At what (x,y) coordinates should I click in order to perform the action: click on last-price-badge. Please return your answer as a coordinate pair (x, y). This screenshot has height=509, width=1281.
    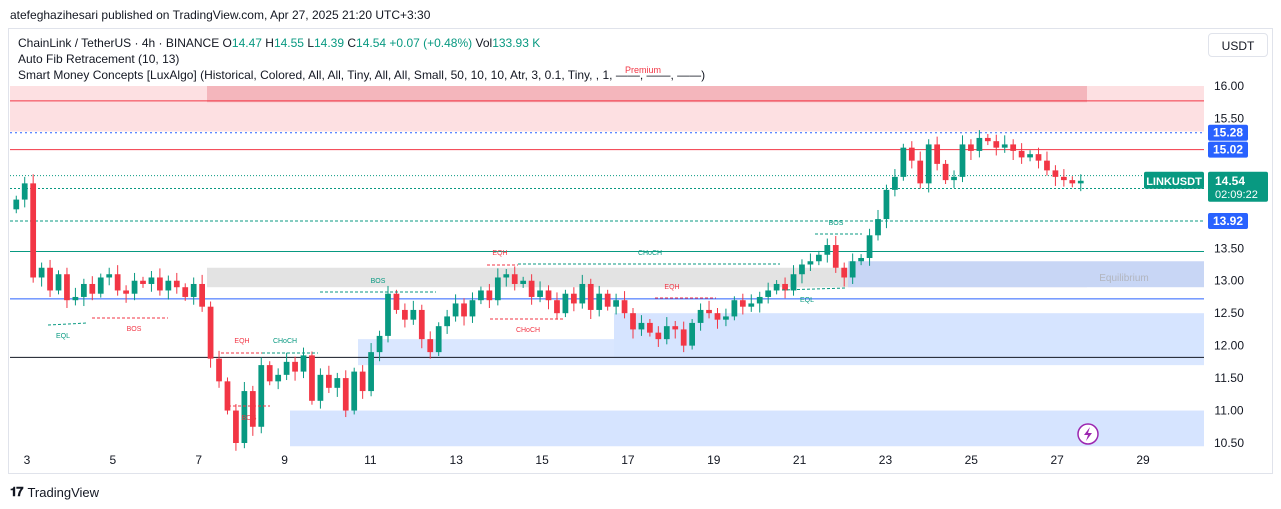
    Looking at the image, I should click on (1238, 186).